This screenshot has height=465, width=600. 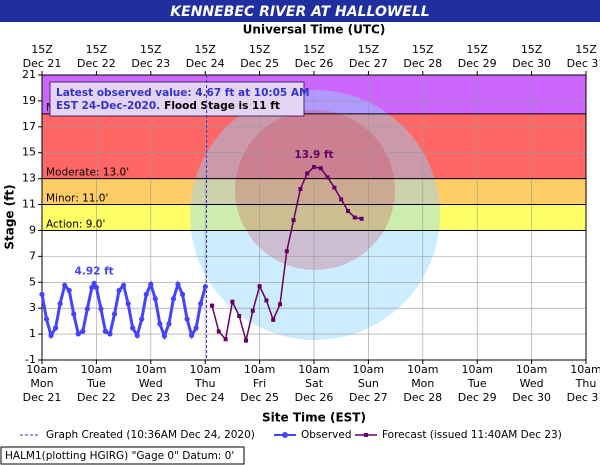 I want to click on x-tick-weekday: Sat, so click(x=314, y=383).